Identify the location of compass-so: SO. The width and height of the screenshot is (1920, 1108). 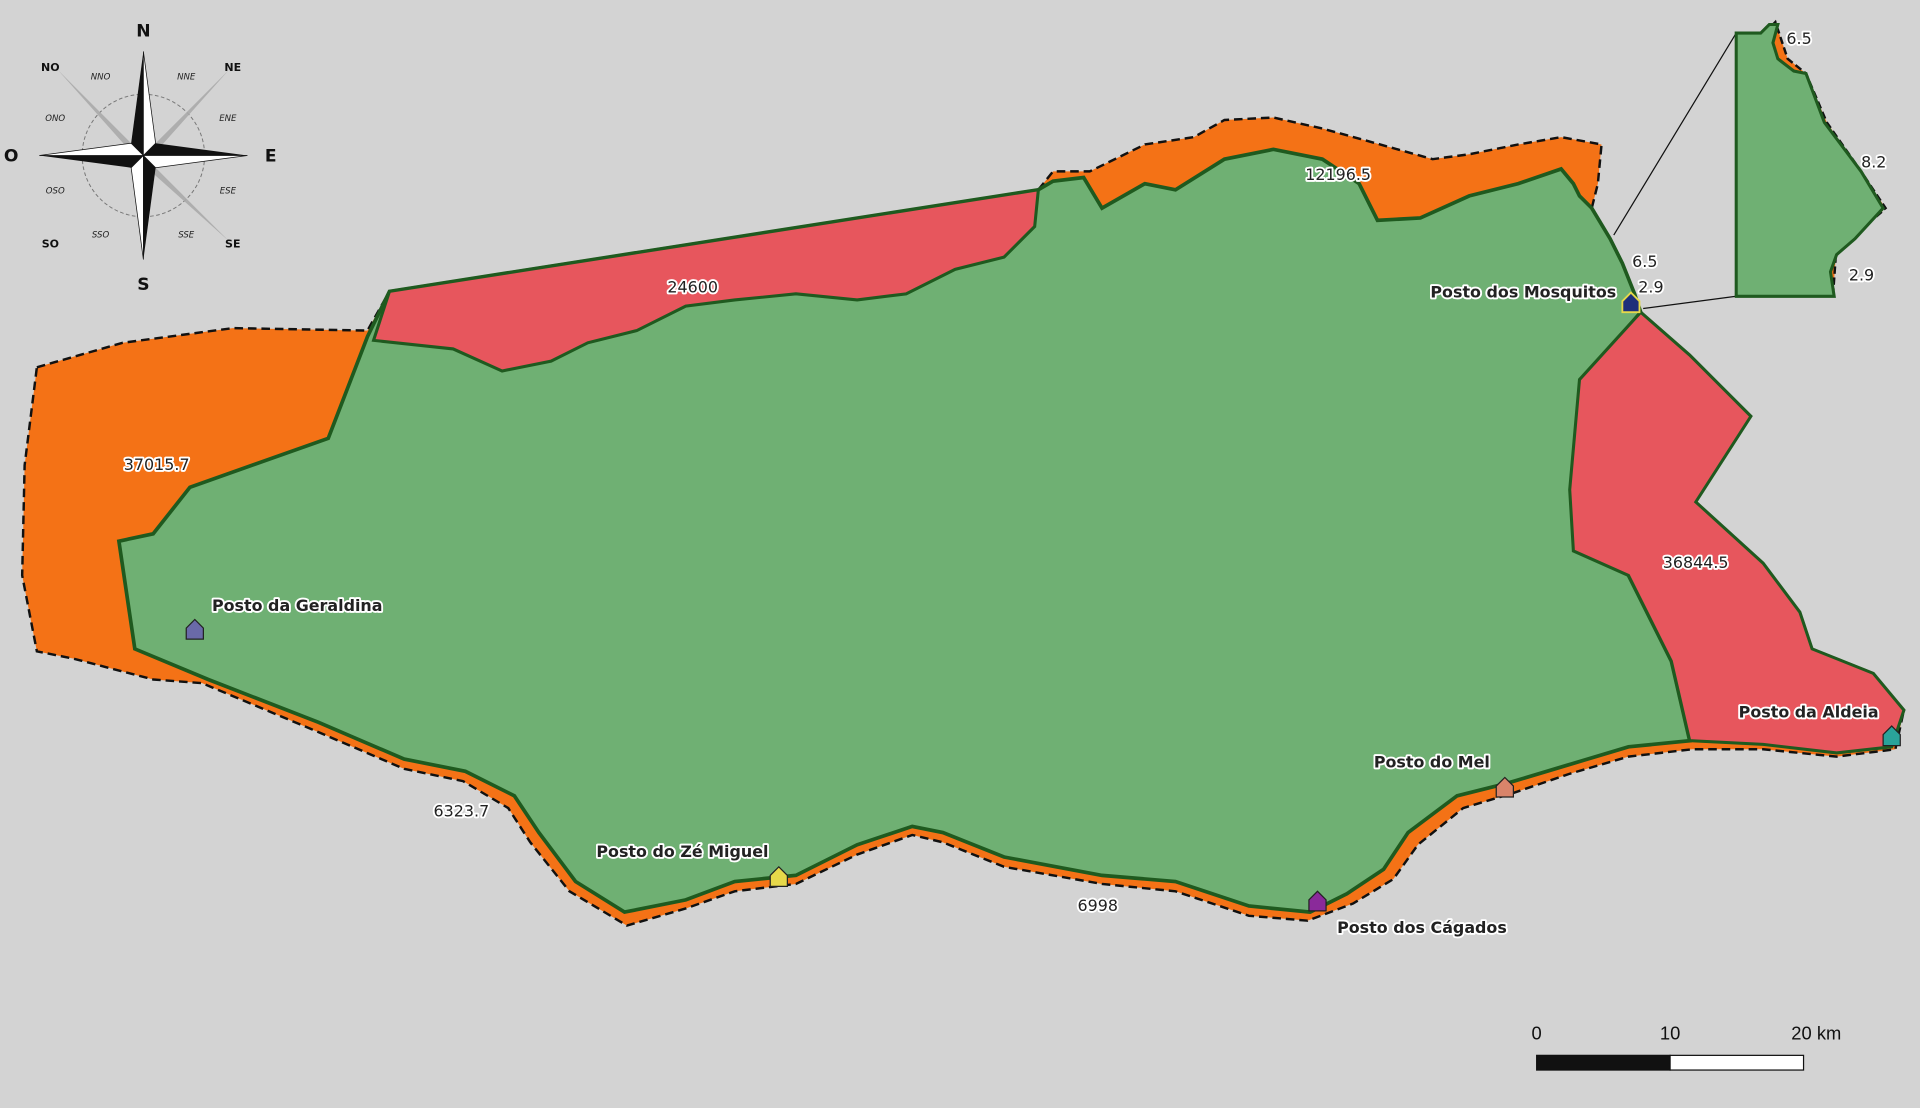
(50, 243).